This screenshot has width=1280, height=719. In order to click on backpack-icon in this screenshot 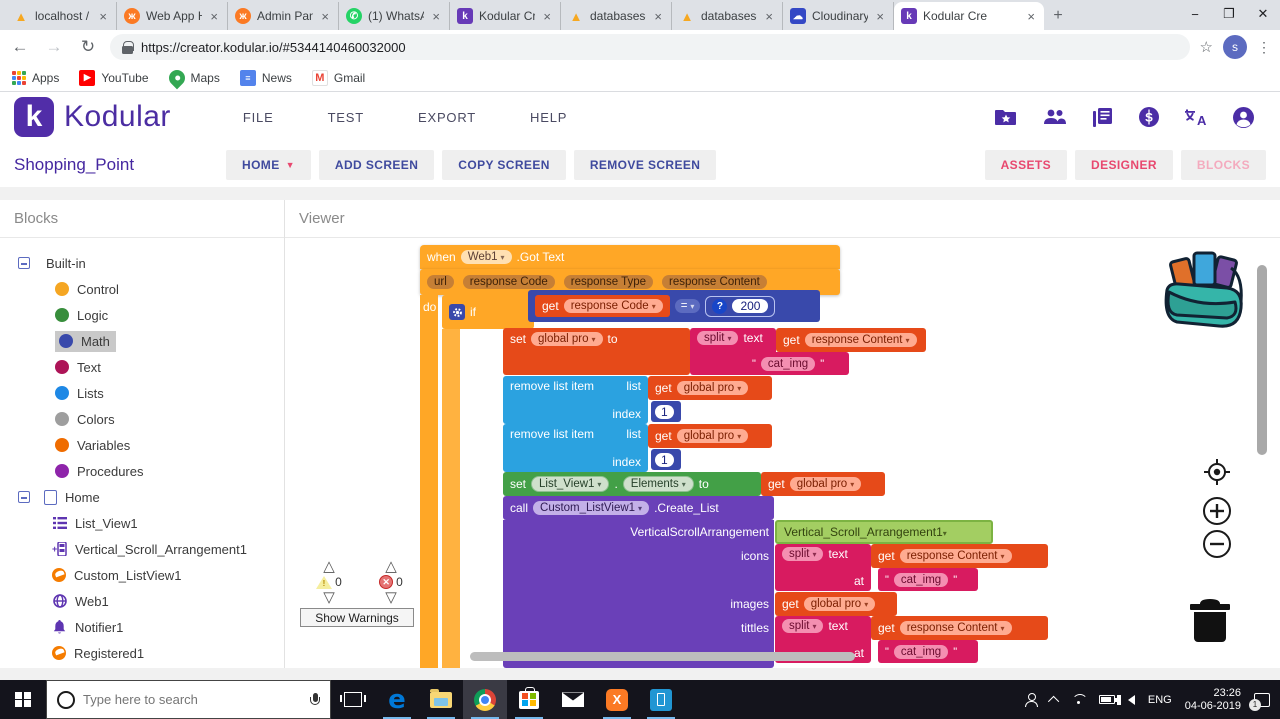, I will do `click(1203, 292)`.